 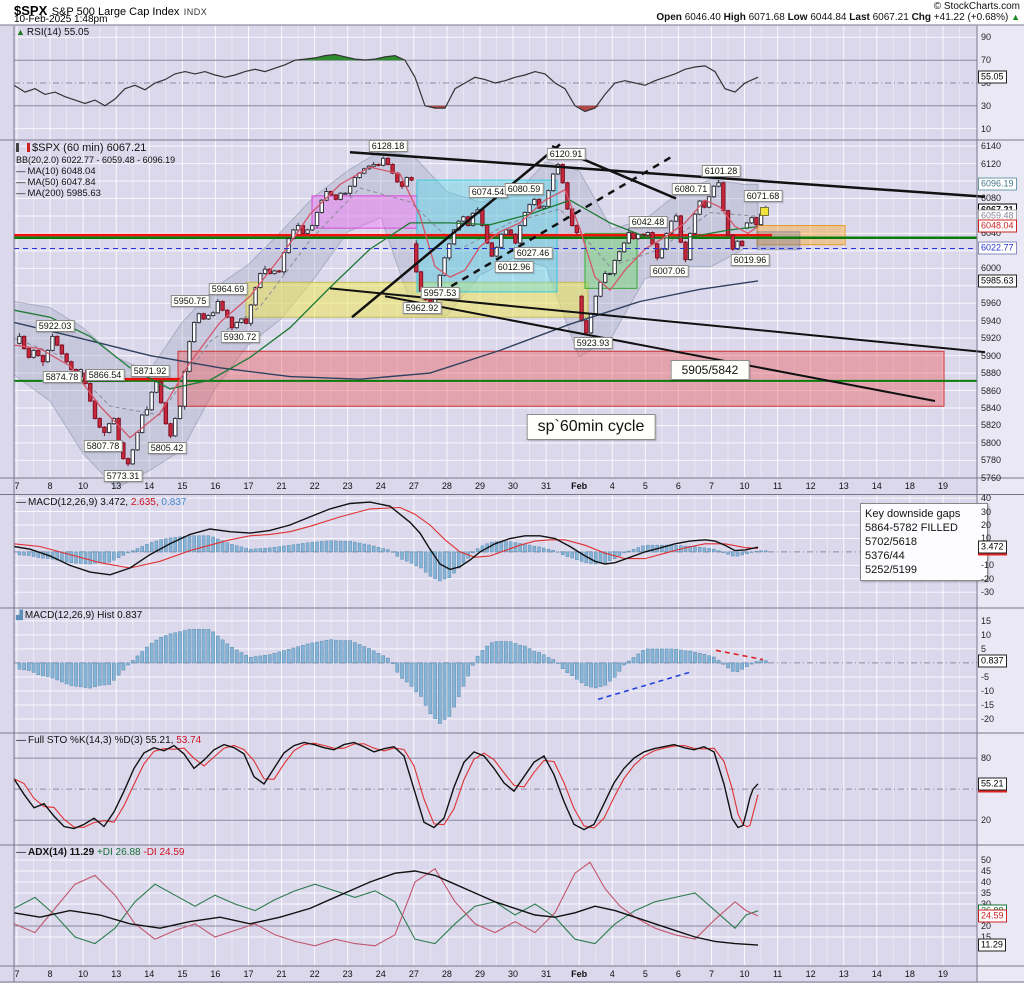 What do you see at coordinates (588, 108) in the screenshot?
I see `rsi-oversold-fill` at bounding box center [588, 108].